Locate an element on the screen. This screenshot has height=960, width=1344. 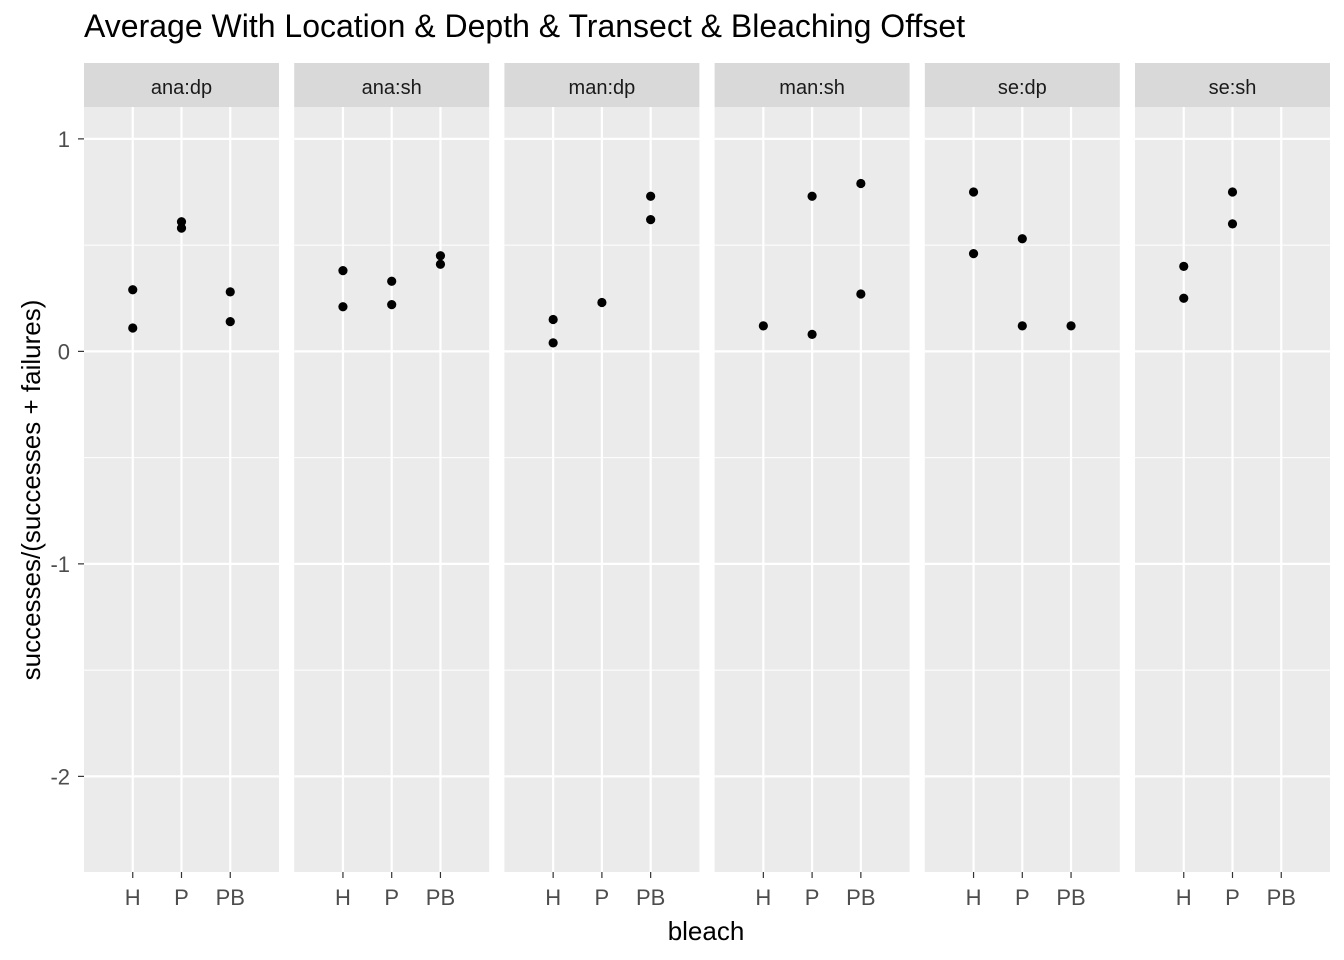
facet-strip-label: ana:dp is located at coordinates (181, 88).